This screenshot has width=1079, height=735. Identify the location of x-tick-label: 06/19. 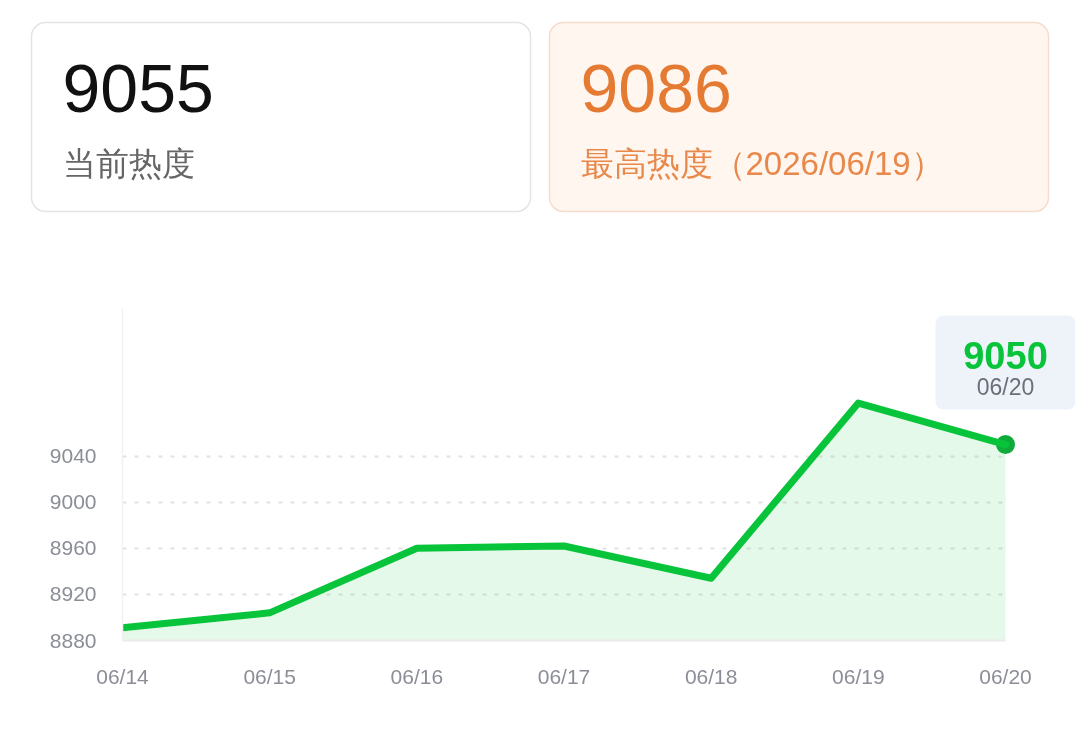
(858, 676).